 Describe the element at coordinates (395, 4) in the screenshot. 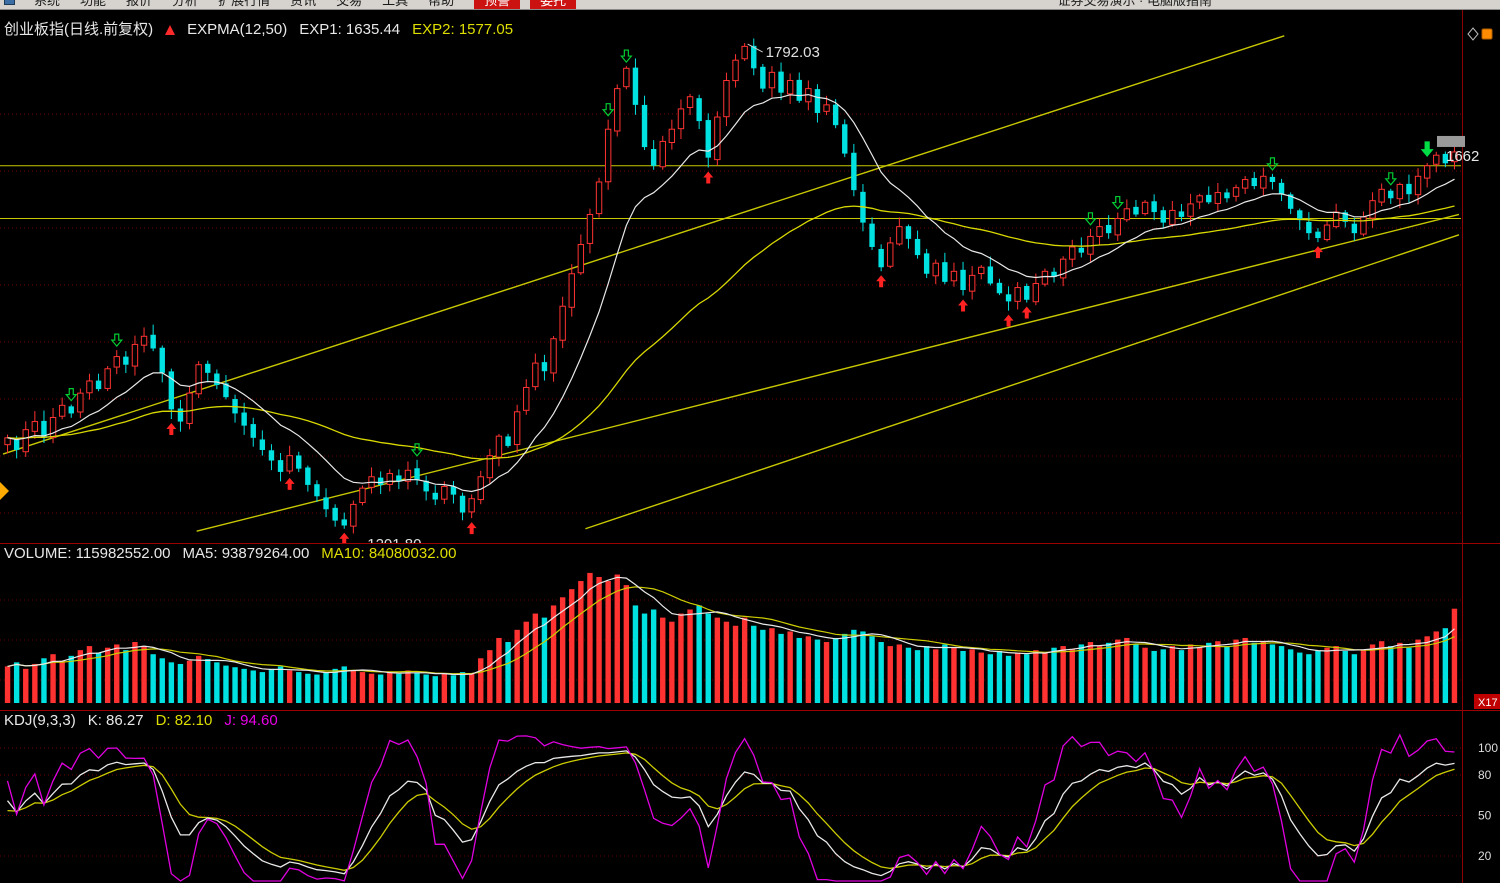

I see `menu-item-7: 工具` at that location.